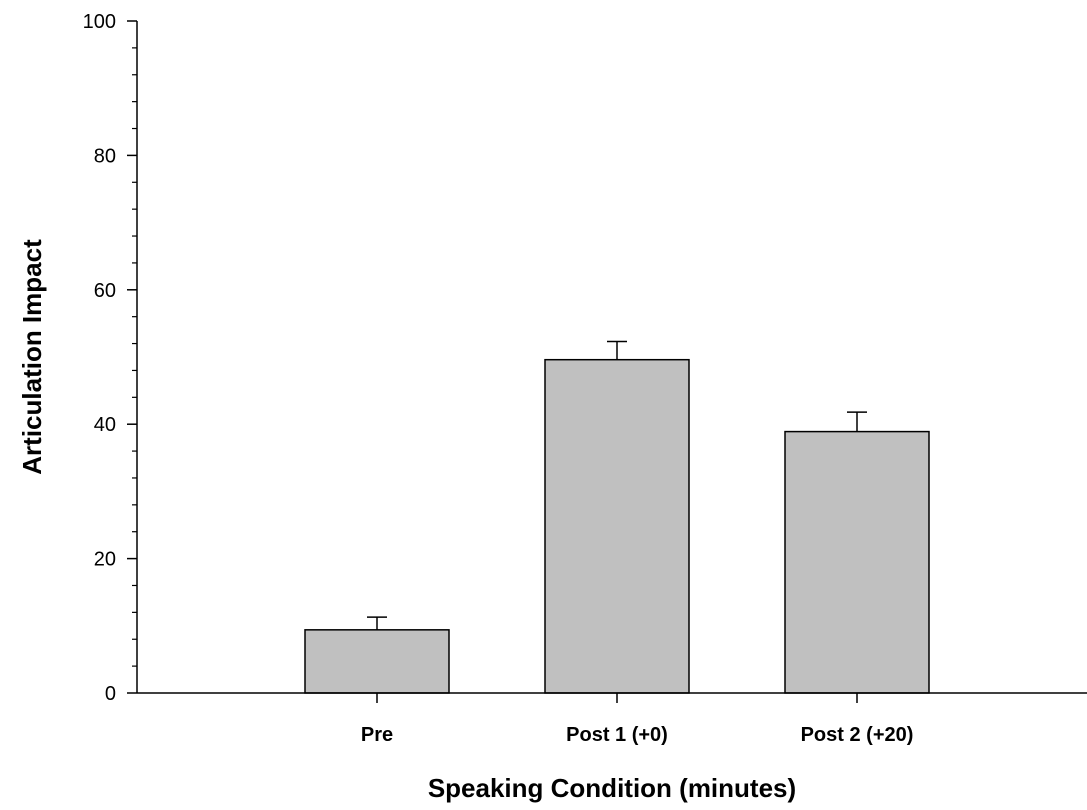 This screenshot has width=1087, height=810. I want to click on y-tick-label: 0, so click(110, 694).